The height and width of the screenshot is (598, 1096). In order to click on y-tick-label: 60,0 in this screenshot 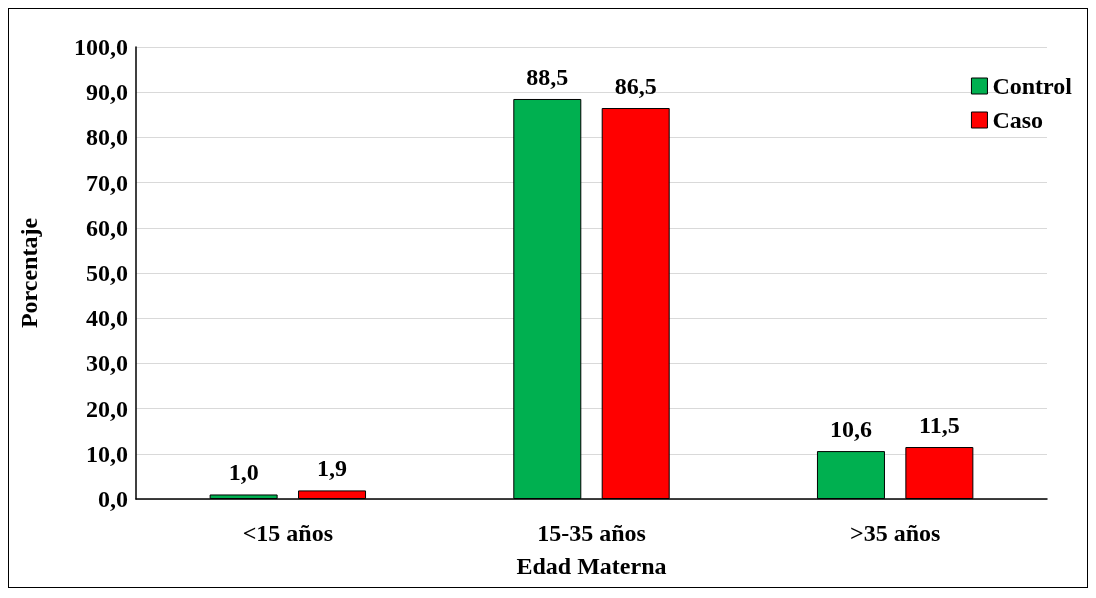, I will do `click(107, 227)`.